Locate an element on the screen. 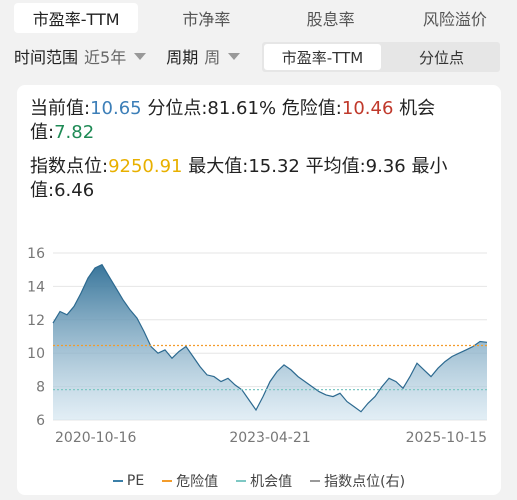  y-tick-label: 14 is located at coordinates (36, 287).